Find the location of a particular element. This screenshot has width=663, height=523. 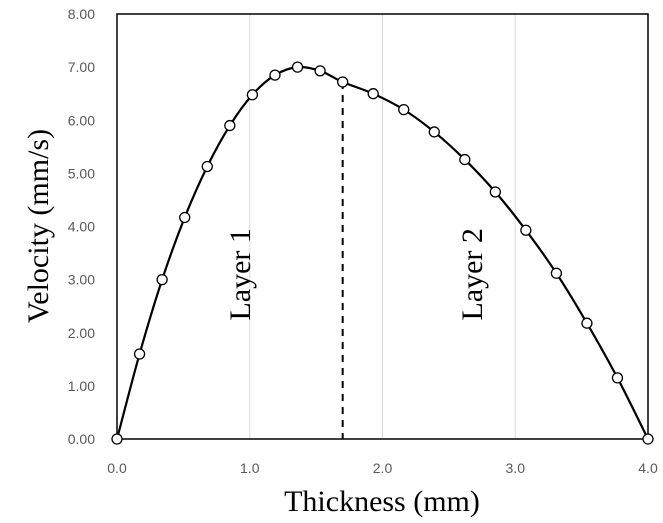

y-tick-label: 7.00 is located at coordinates (81, 67).